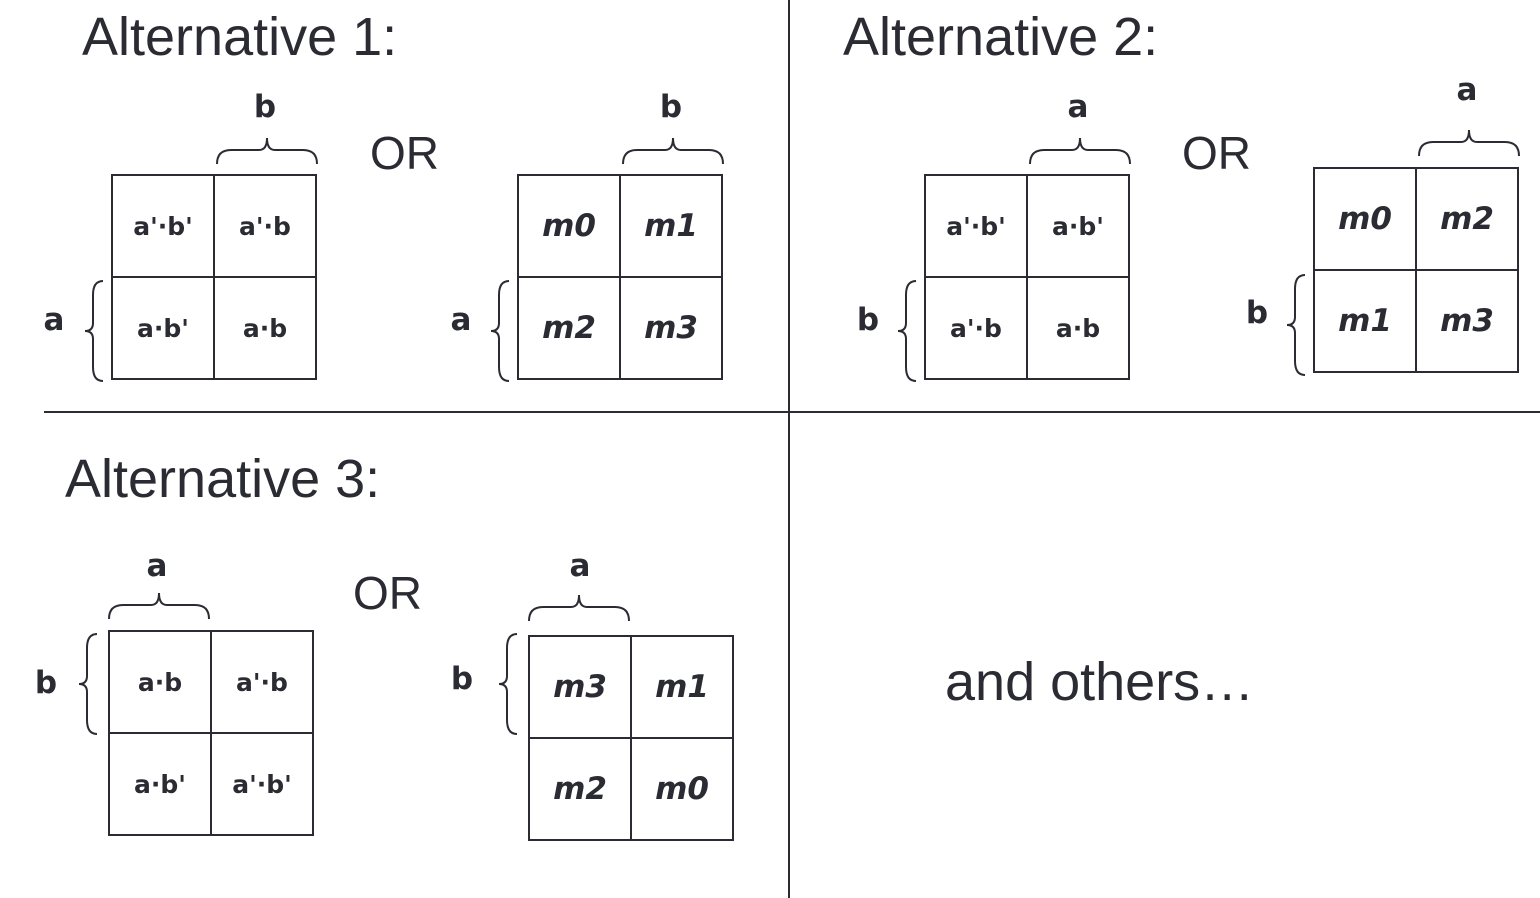 This screenshot has width=1540, height=898. I want to click on karnaugh-map: a'·b' a·b' a'·b a·b, so click(1027, 277).